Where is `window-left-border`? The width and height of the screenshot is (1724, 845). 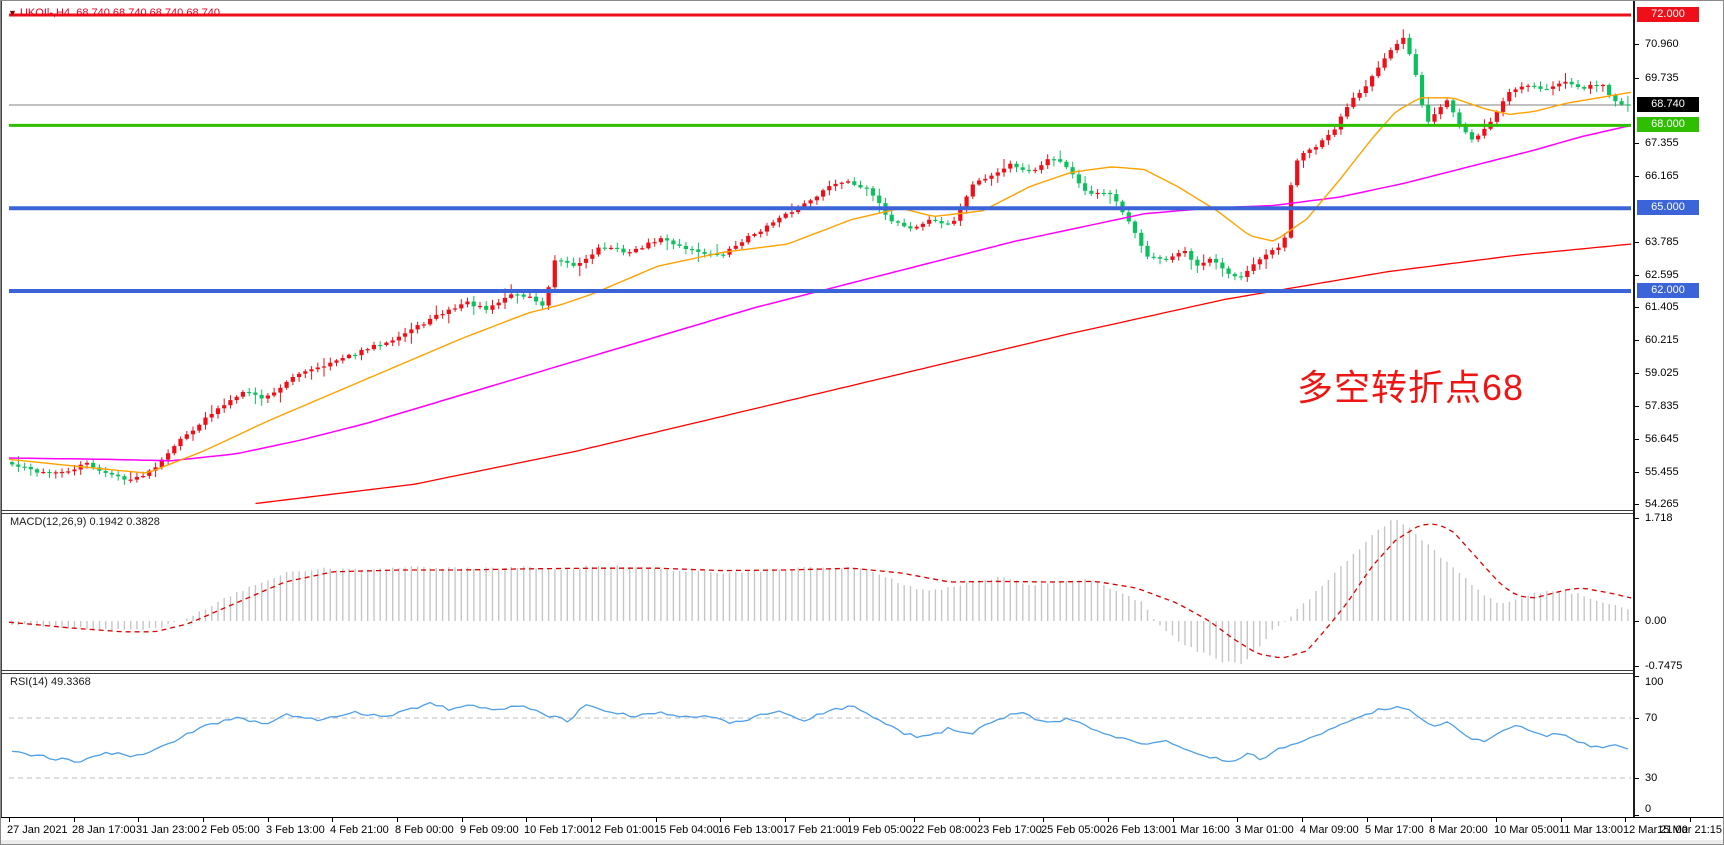
window-left-border is located at coordinates (1, 409).